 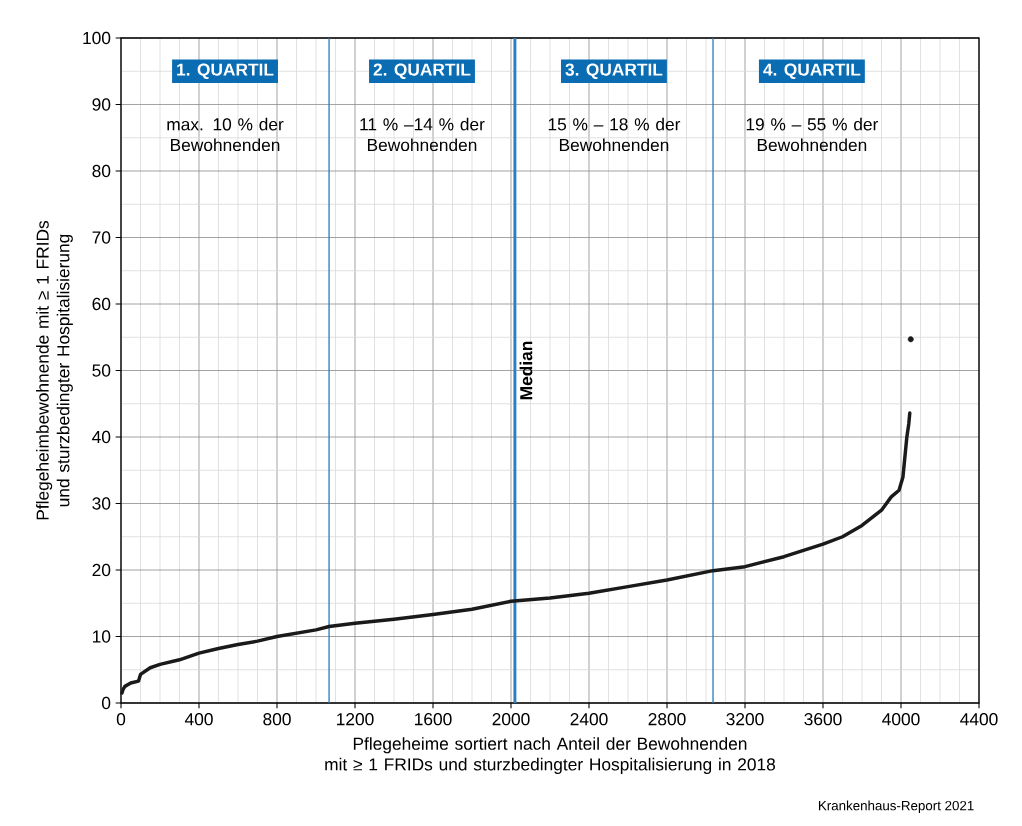 What do you see at coordinates (101, 370) in the screenshot?
I see `y-tick-label: 50` at bounding box center [101, 370].